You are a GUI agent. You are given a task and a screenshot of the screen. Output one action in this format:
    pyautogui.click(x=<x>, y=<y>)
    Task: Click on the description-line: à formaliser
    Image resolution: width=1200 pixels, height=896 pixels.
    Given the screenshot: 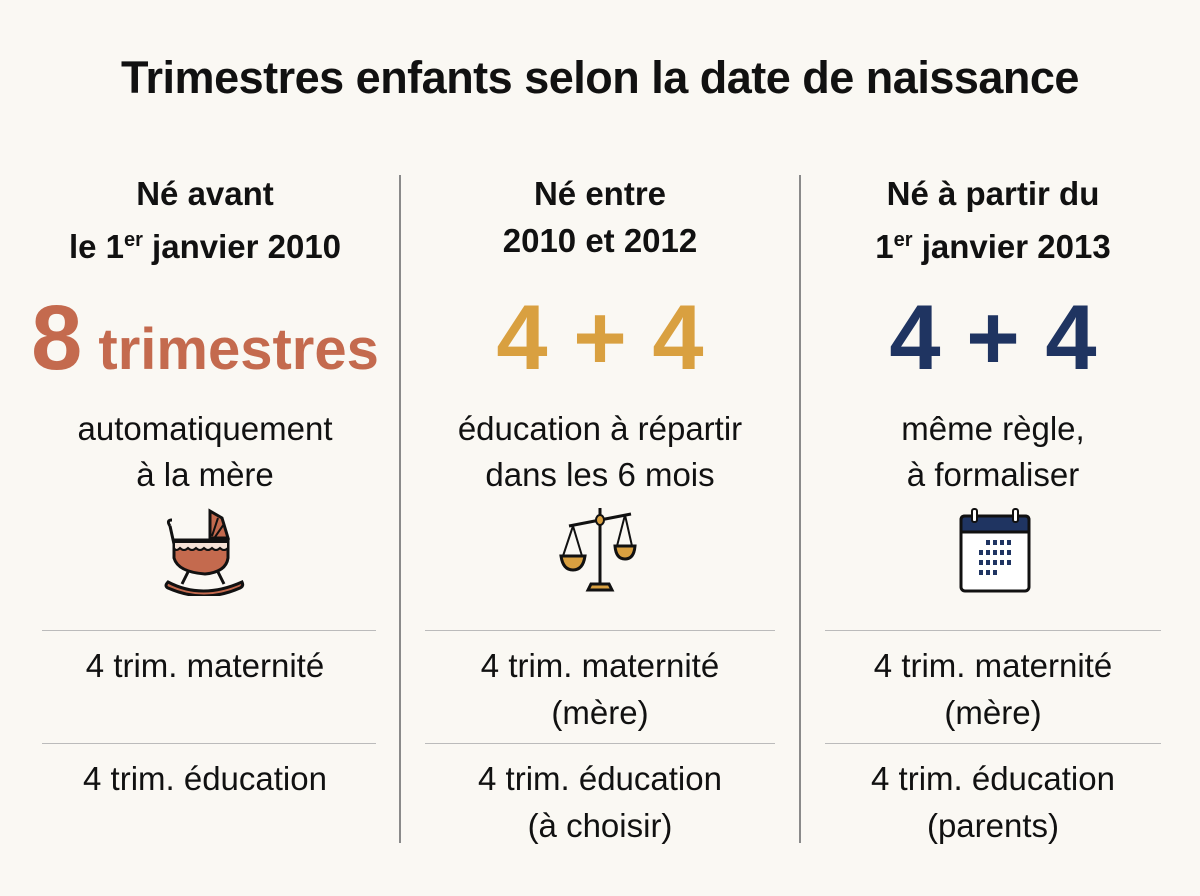 What is the action you would take?
    pyautogui.click(x=993, y=474)
    